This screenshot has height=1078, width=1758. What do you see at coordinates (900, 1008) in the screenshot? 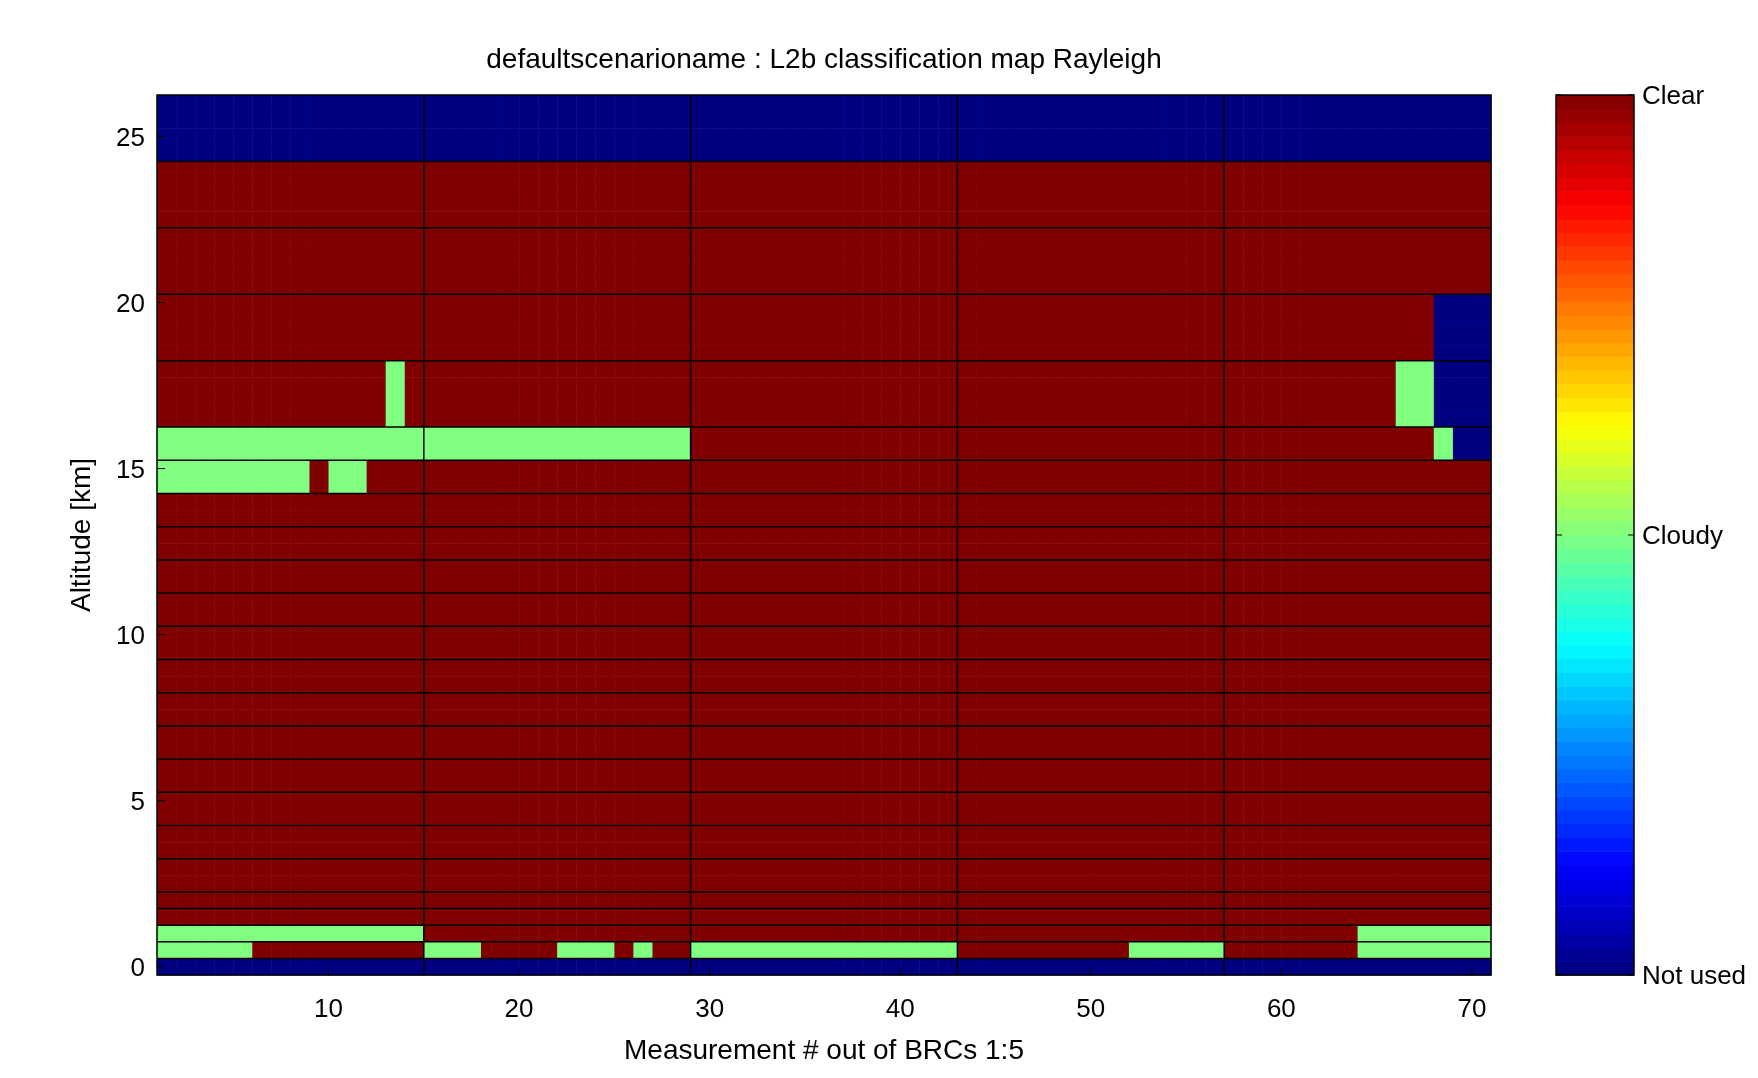
I see `x-tick-label: 40` at bounding box center [900, 1008].